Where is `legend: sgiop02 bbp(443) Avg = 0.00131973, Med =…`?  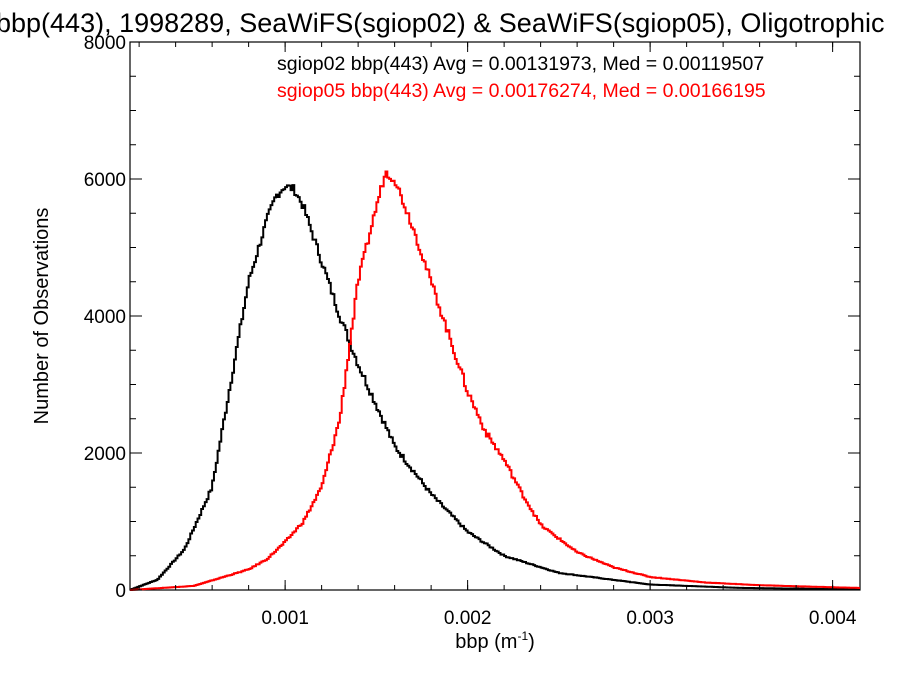
legend: sgiop02 bbp(443) Avg = 0.00131973, Med =… is located at coordinates (521, 77).